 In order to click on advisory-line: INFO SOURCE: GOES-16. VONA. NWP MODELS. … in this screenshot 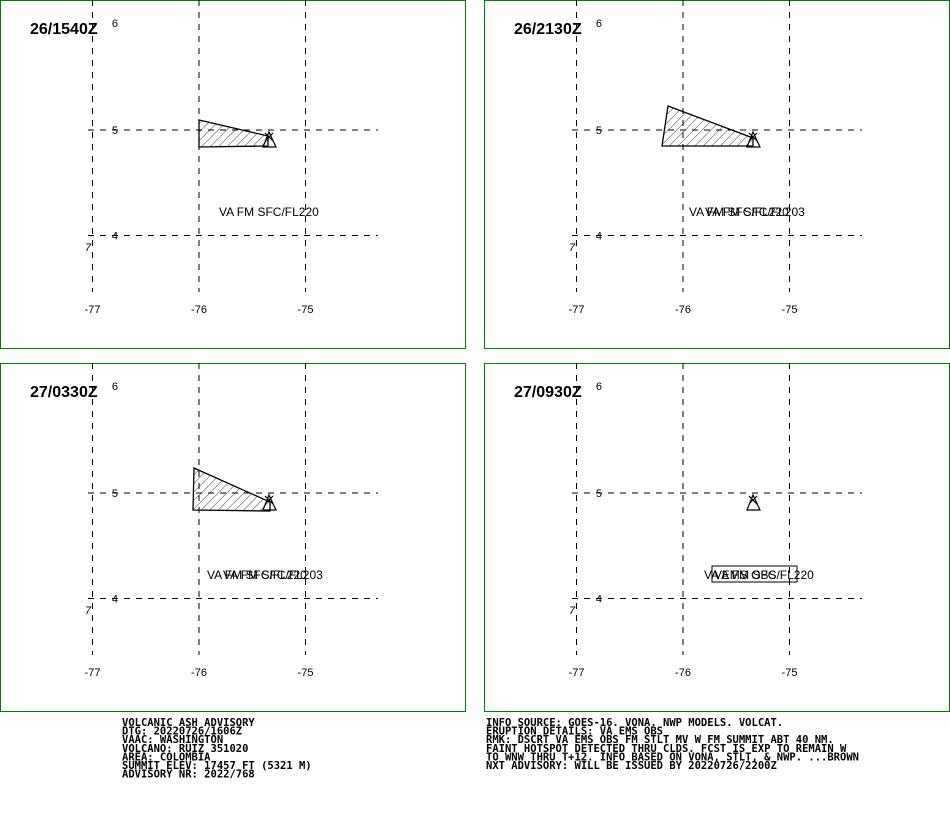, I will do `click(634, 723)`.